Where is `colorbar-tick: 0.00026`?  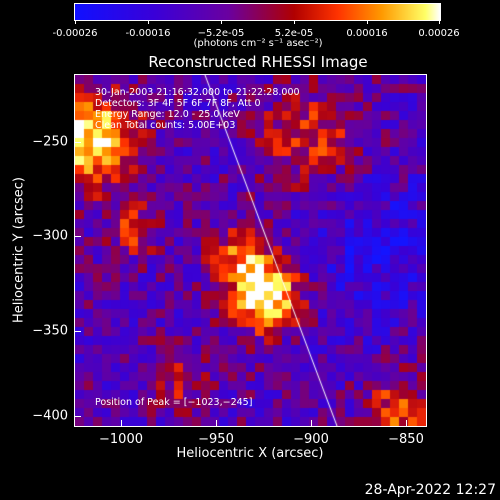
colorbar-tick: 0.00026 is located at coordinates (439, 33).